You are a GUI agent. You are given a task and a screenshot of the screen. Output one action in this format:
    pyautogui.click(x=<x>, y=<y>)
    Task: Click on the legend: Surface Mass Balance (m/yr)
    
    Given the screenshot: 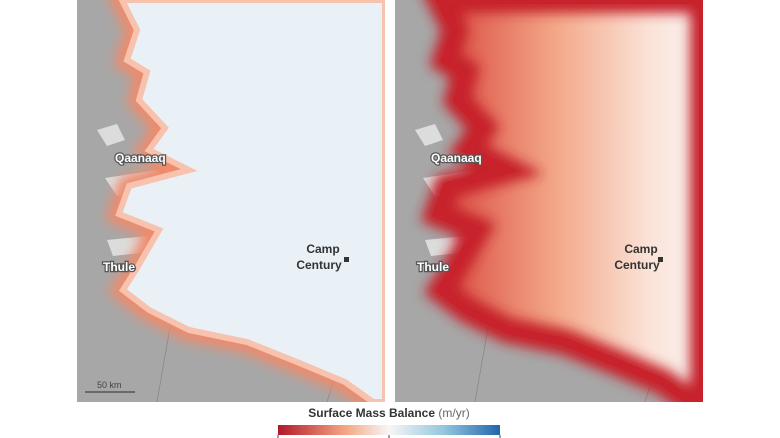 What is the action you would take?
    pyautogui.click(x=389, y=422)
    